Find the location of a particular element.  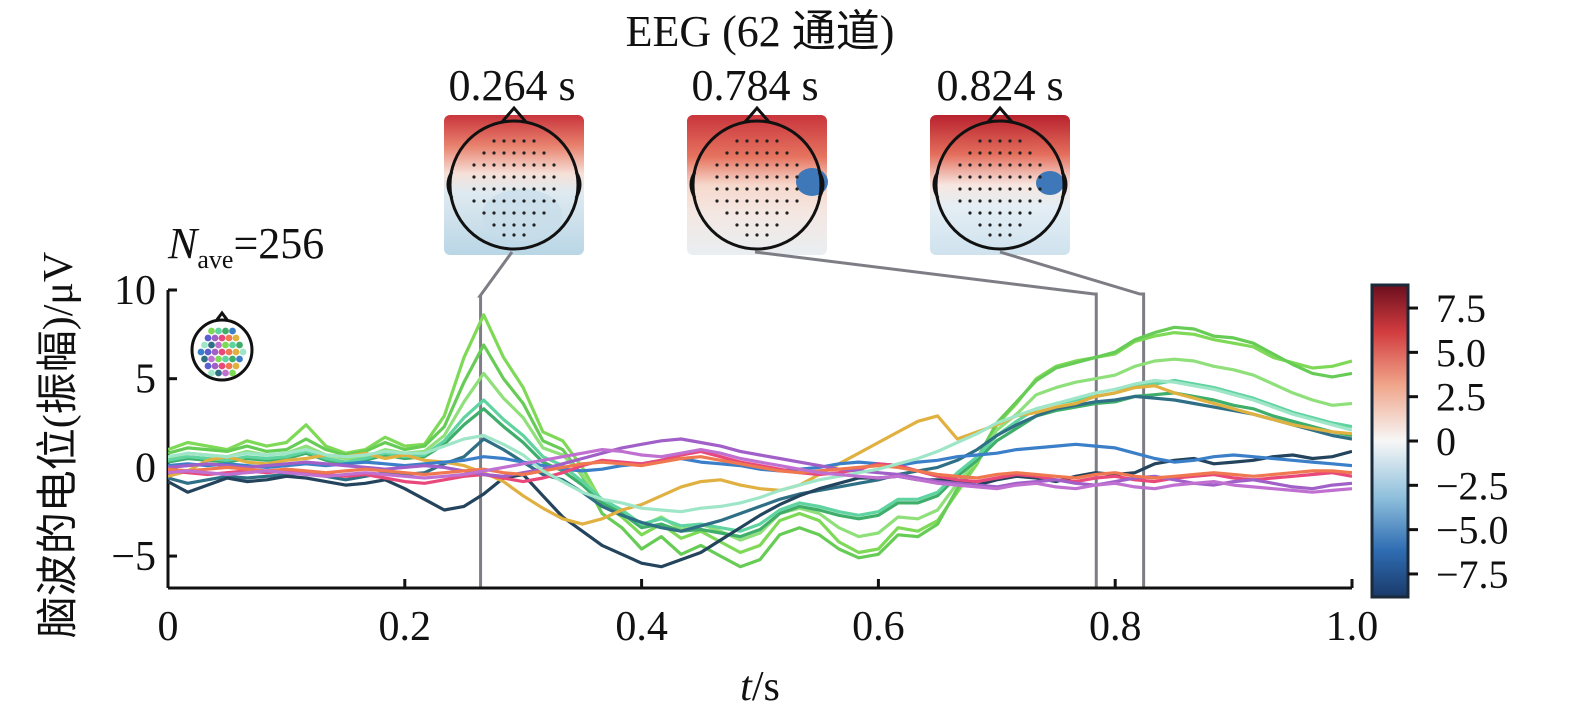

y-axis-label: 脑波的电位(振幅)/μV is located at coordinates (58, 445).